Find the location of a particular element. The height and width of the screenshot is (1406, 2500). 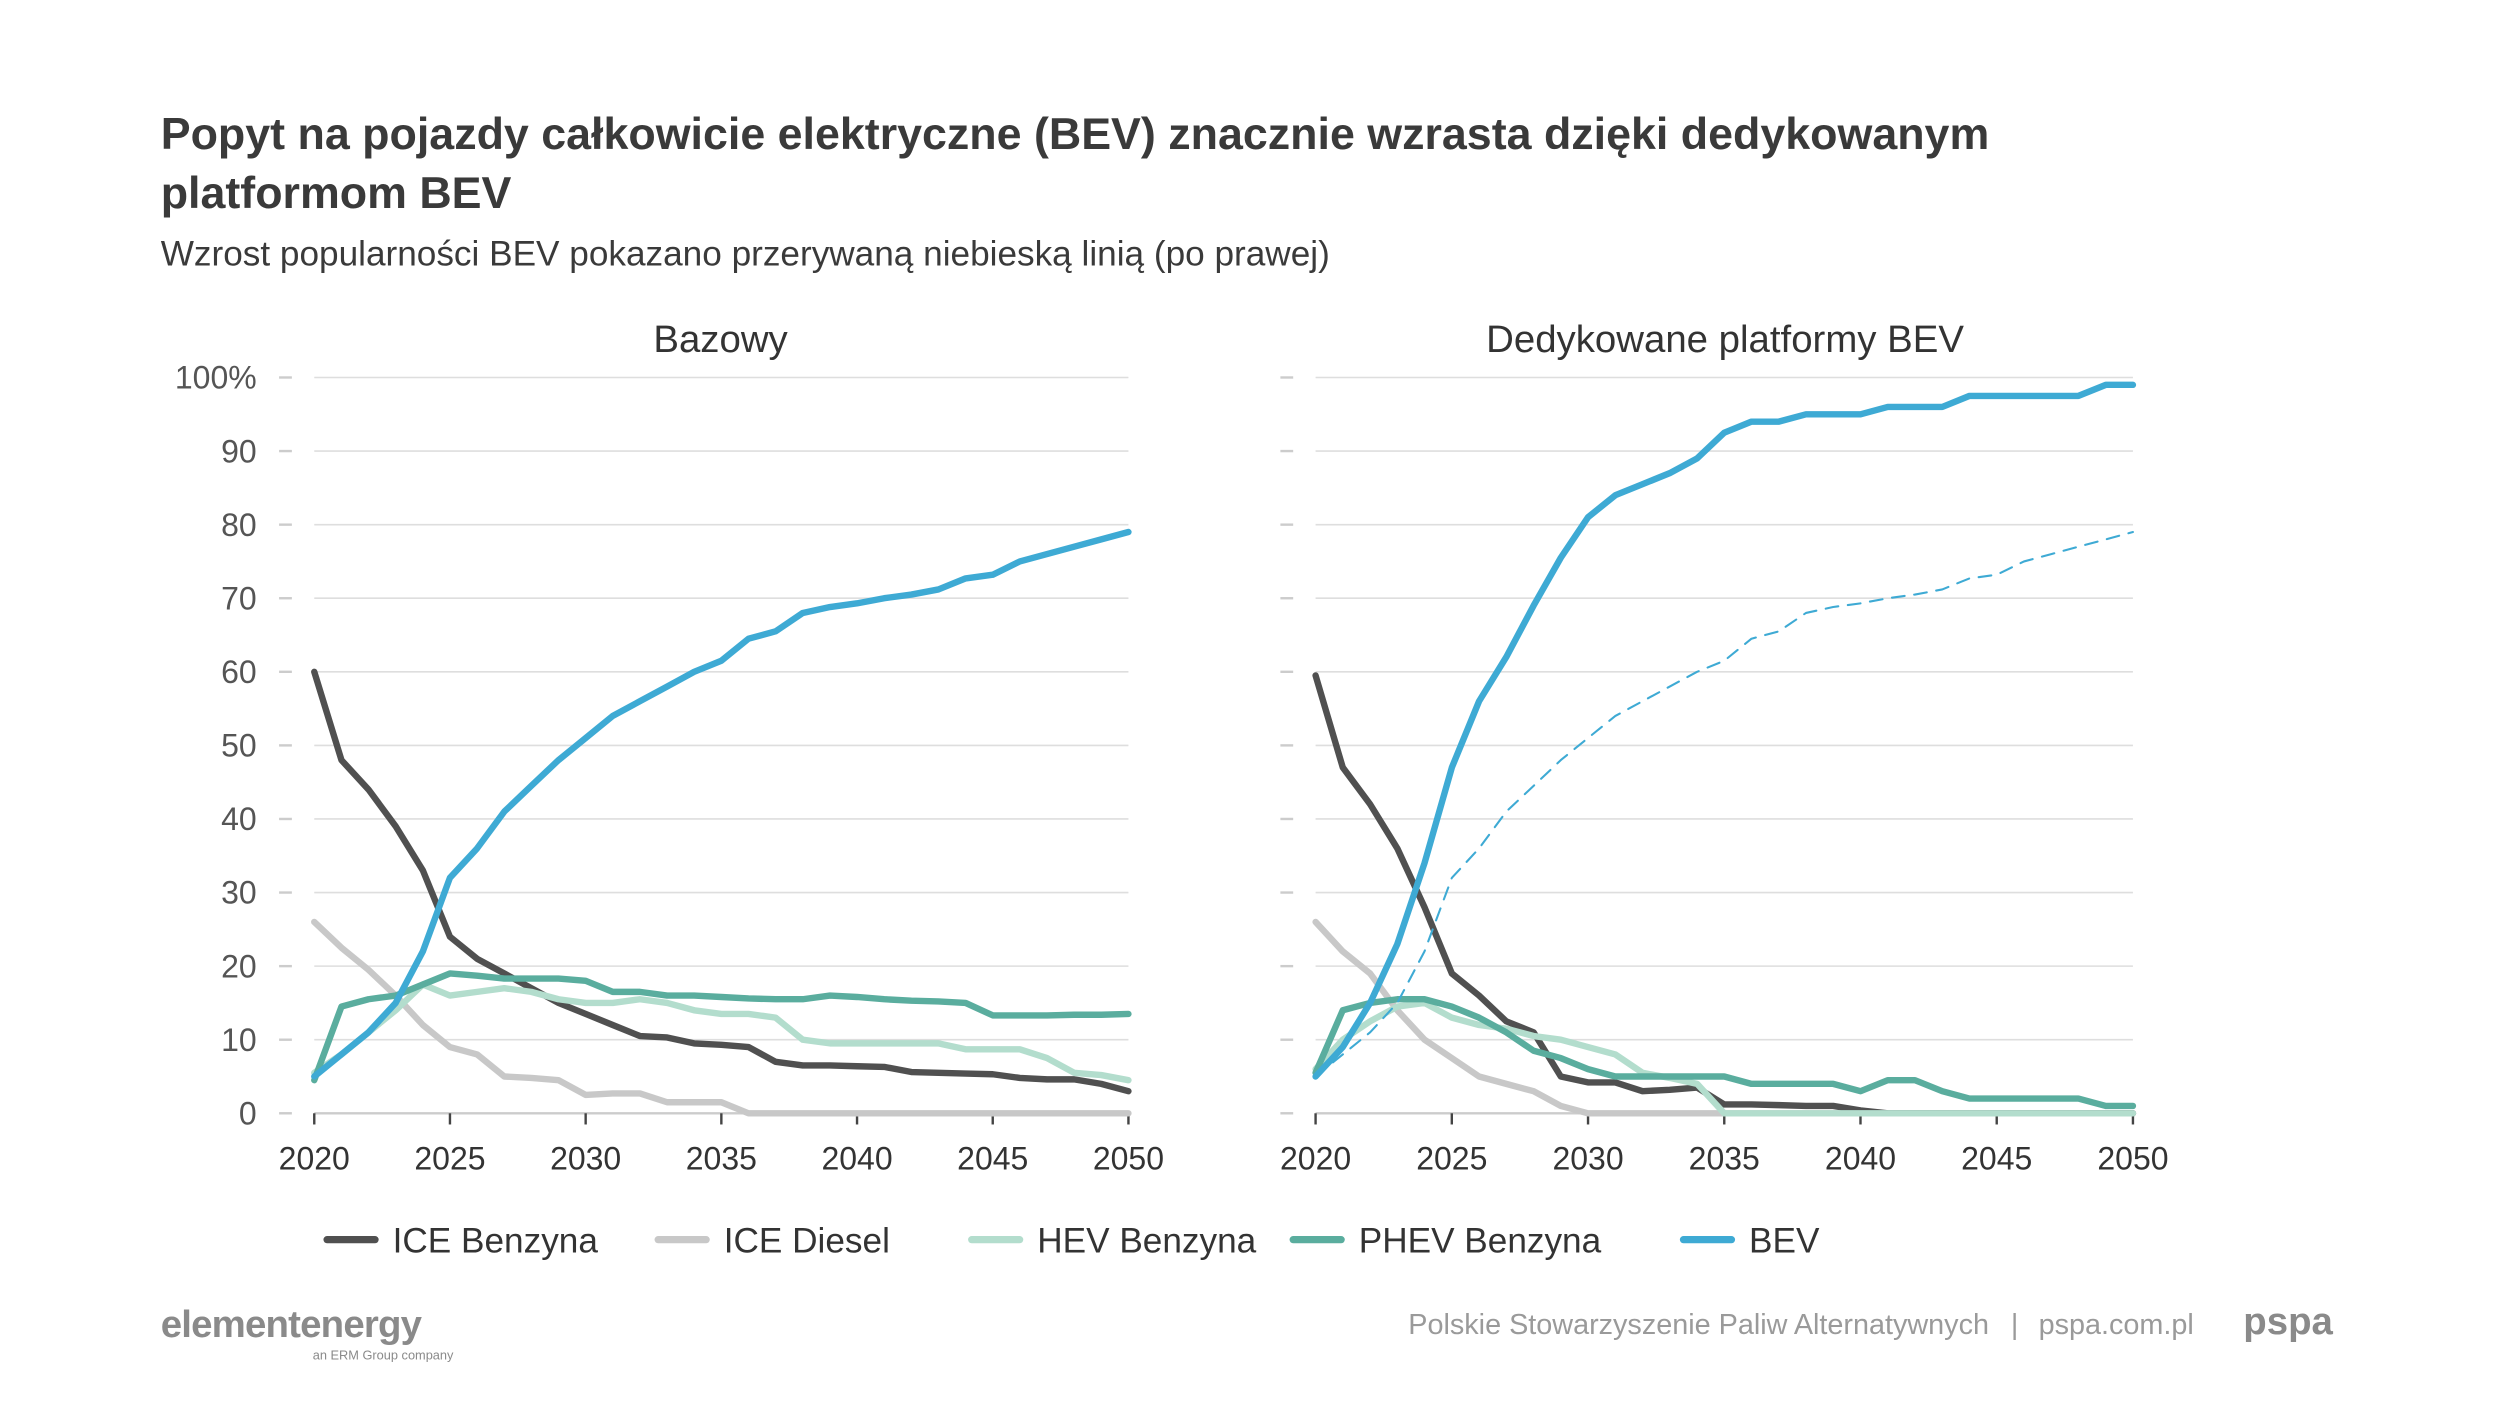

y-tick-label: 40 is located at coordinates (239, 819).